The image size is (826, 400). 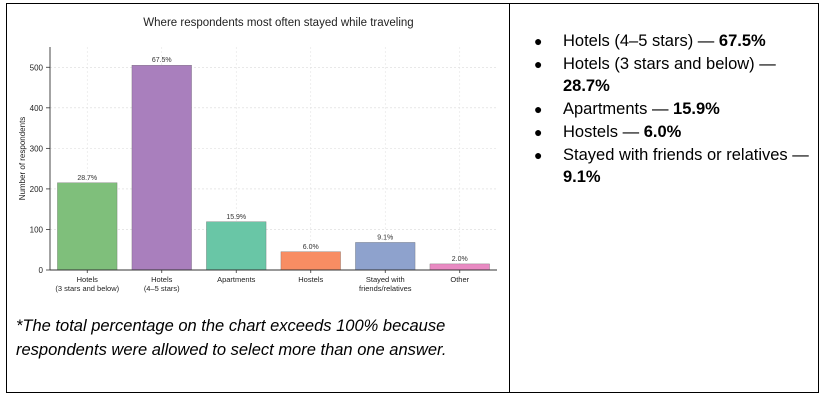 What do you see at coordinates (582, 177) in the screenshot?
I see `item-value: 9.1%` at bounding box center [582, 177].